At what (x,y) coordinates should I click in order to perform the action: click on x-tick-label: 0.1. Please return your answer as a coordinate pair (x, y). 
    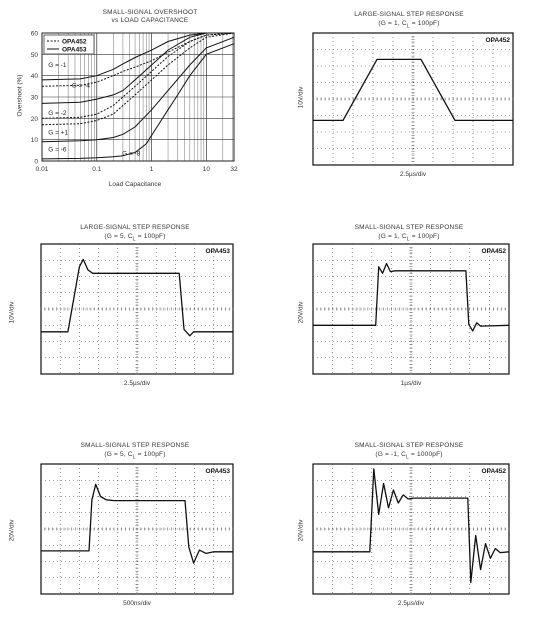
    Looking at the image, I should click on (96, 169).